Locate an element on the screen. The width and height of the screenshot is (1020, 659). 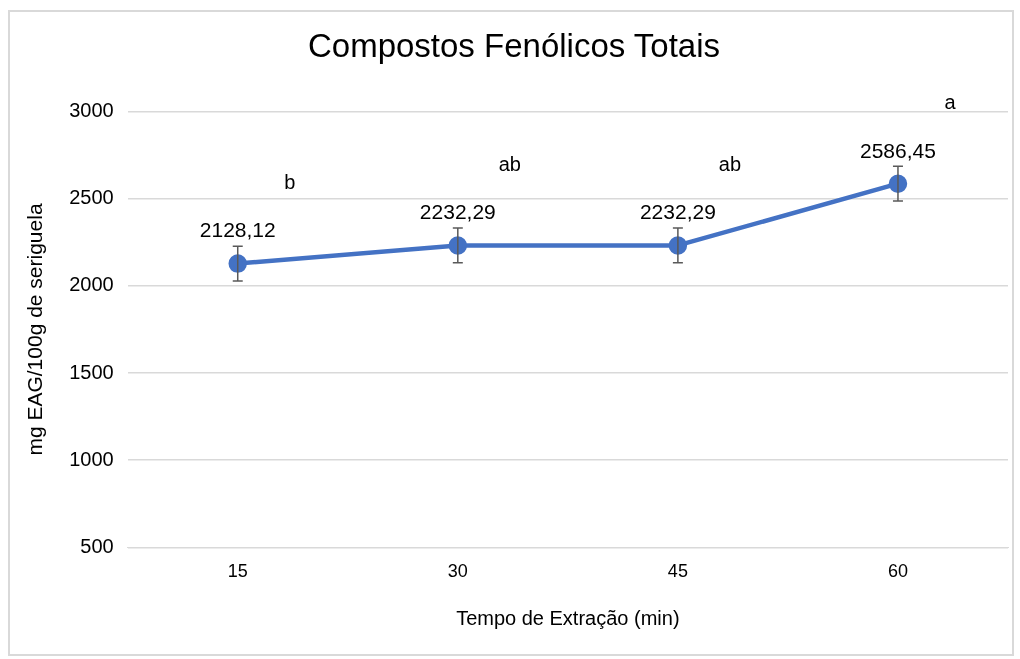
y-axis-title: mg EAG/100g de seriguela is located at coordinates (35, 329).